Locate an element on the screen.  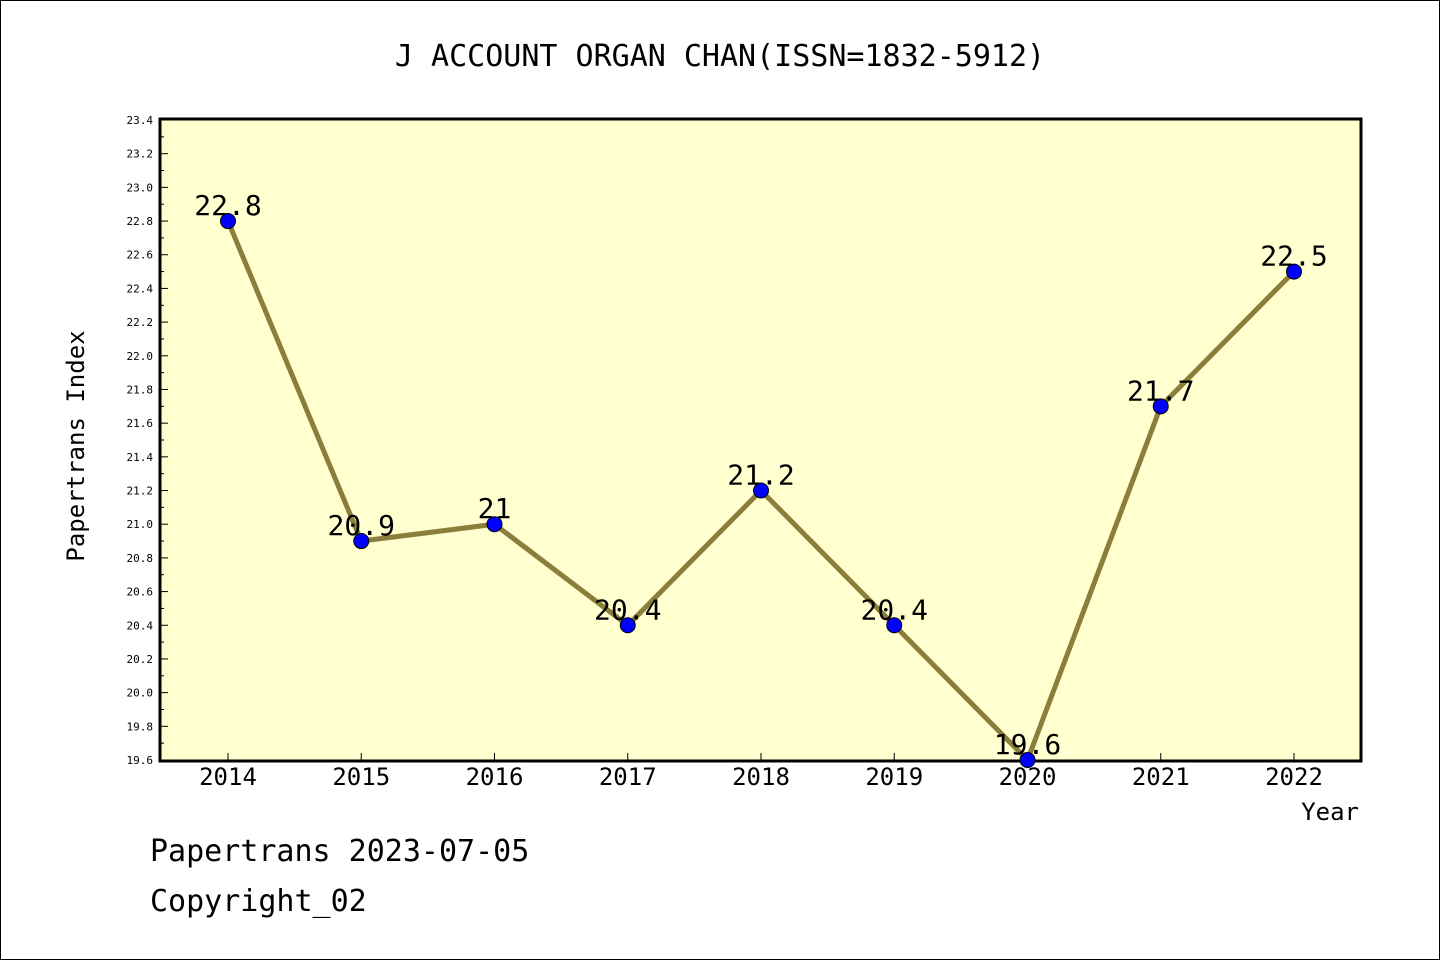
x-tick-label: 2019 is located at coordinates (894, 777).